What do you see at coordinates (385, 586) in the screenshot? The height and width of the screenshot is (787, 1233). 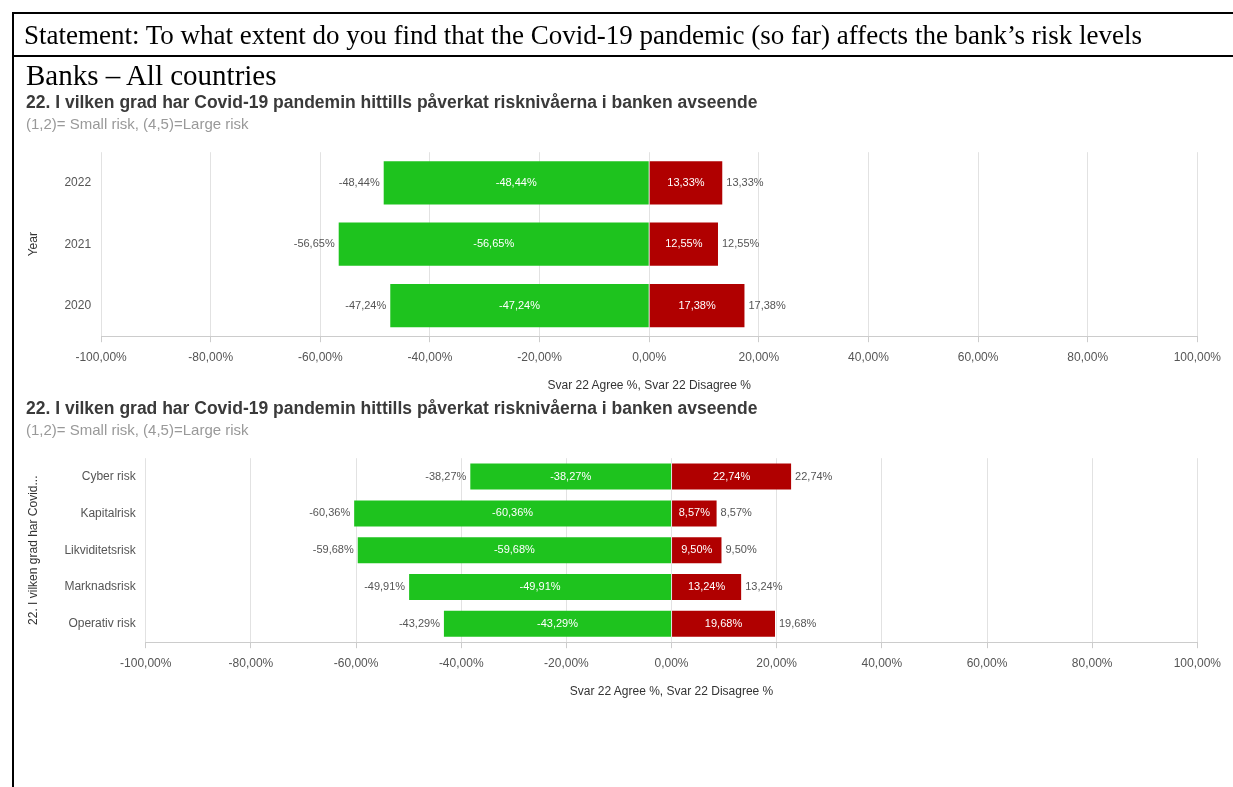 I see `data-label: -49,91%` at bounding box center [385, 586].